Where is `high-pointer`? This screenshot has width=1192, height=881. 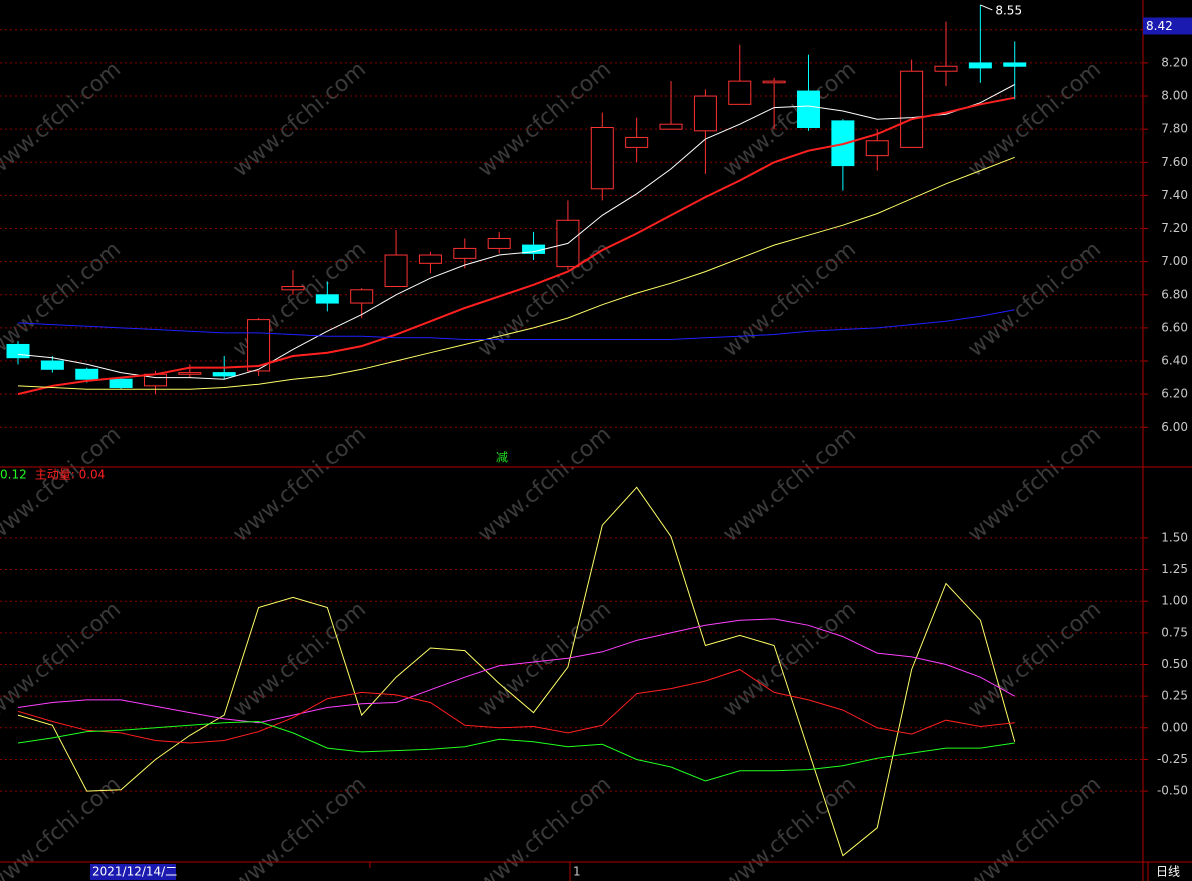
high-pointer is located at coordinates (986, 7).